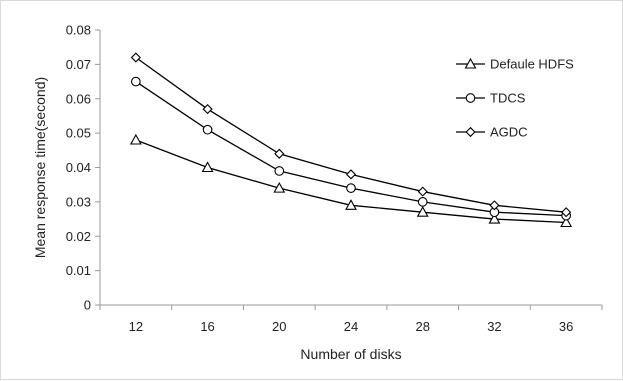  I want to click on x-tick-label: 20, so click(279, 326).